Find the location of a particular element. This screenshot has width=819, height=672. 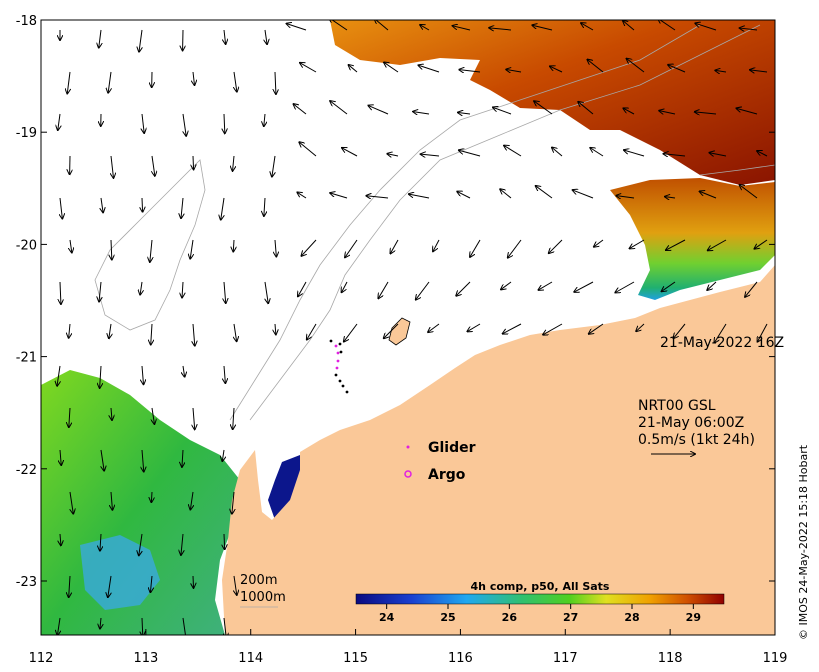

current-scale-label: 0.5m/s (1kt 24h) is located at coordinates (696, 440).